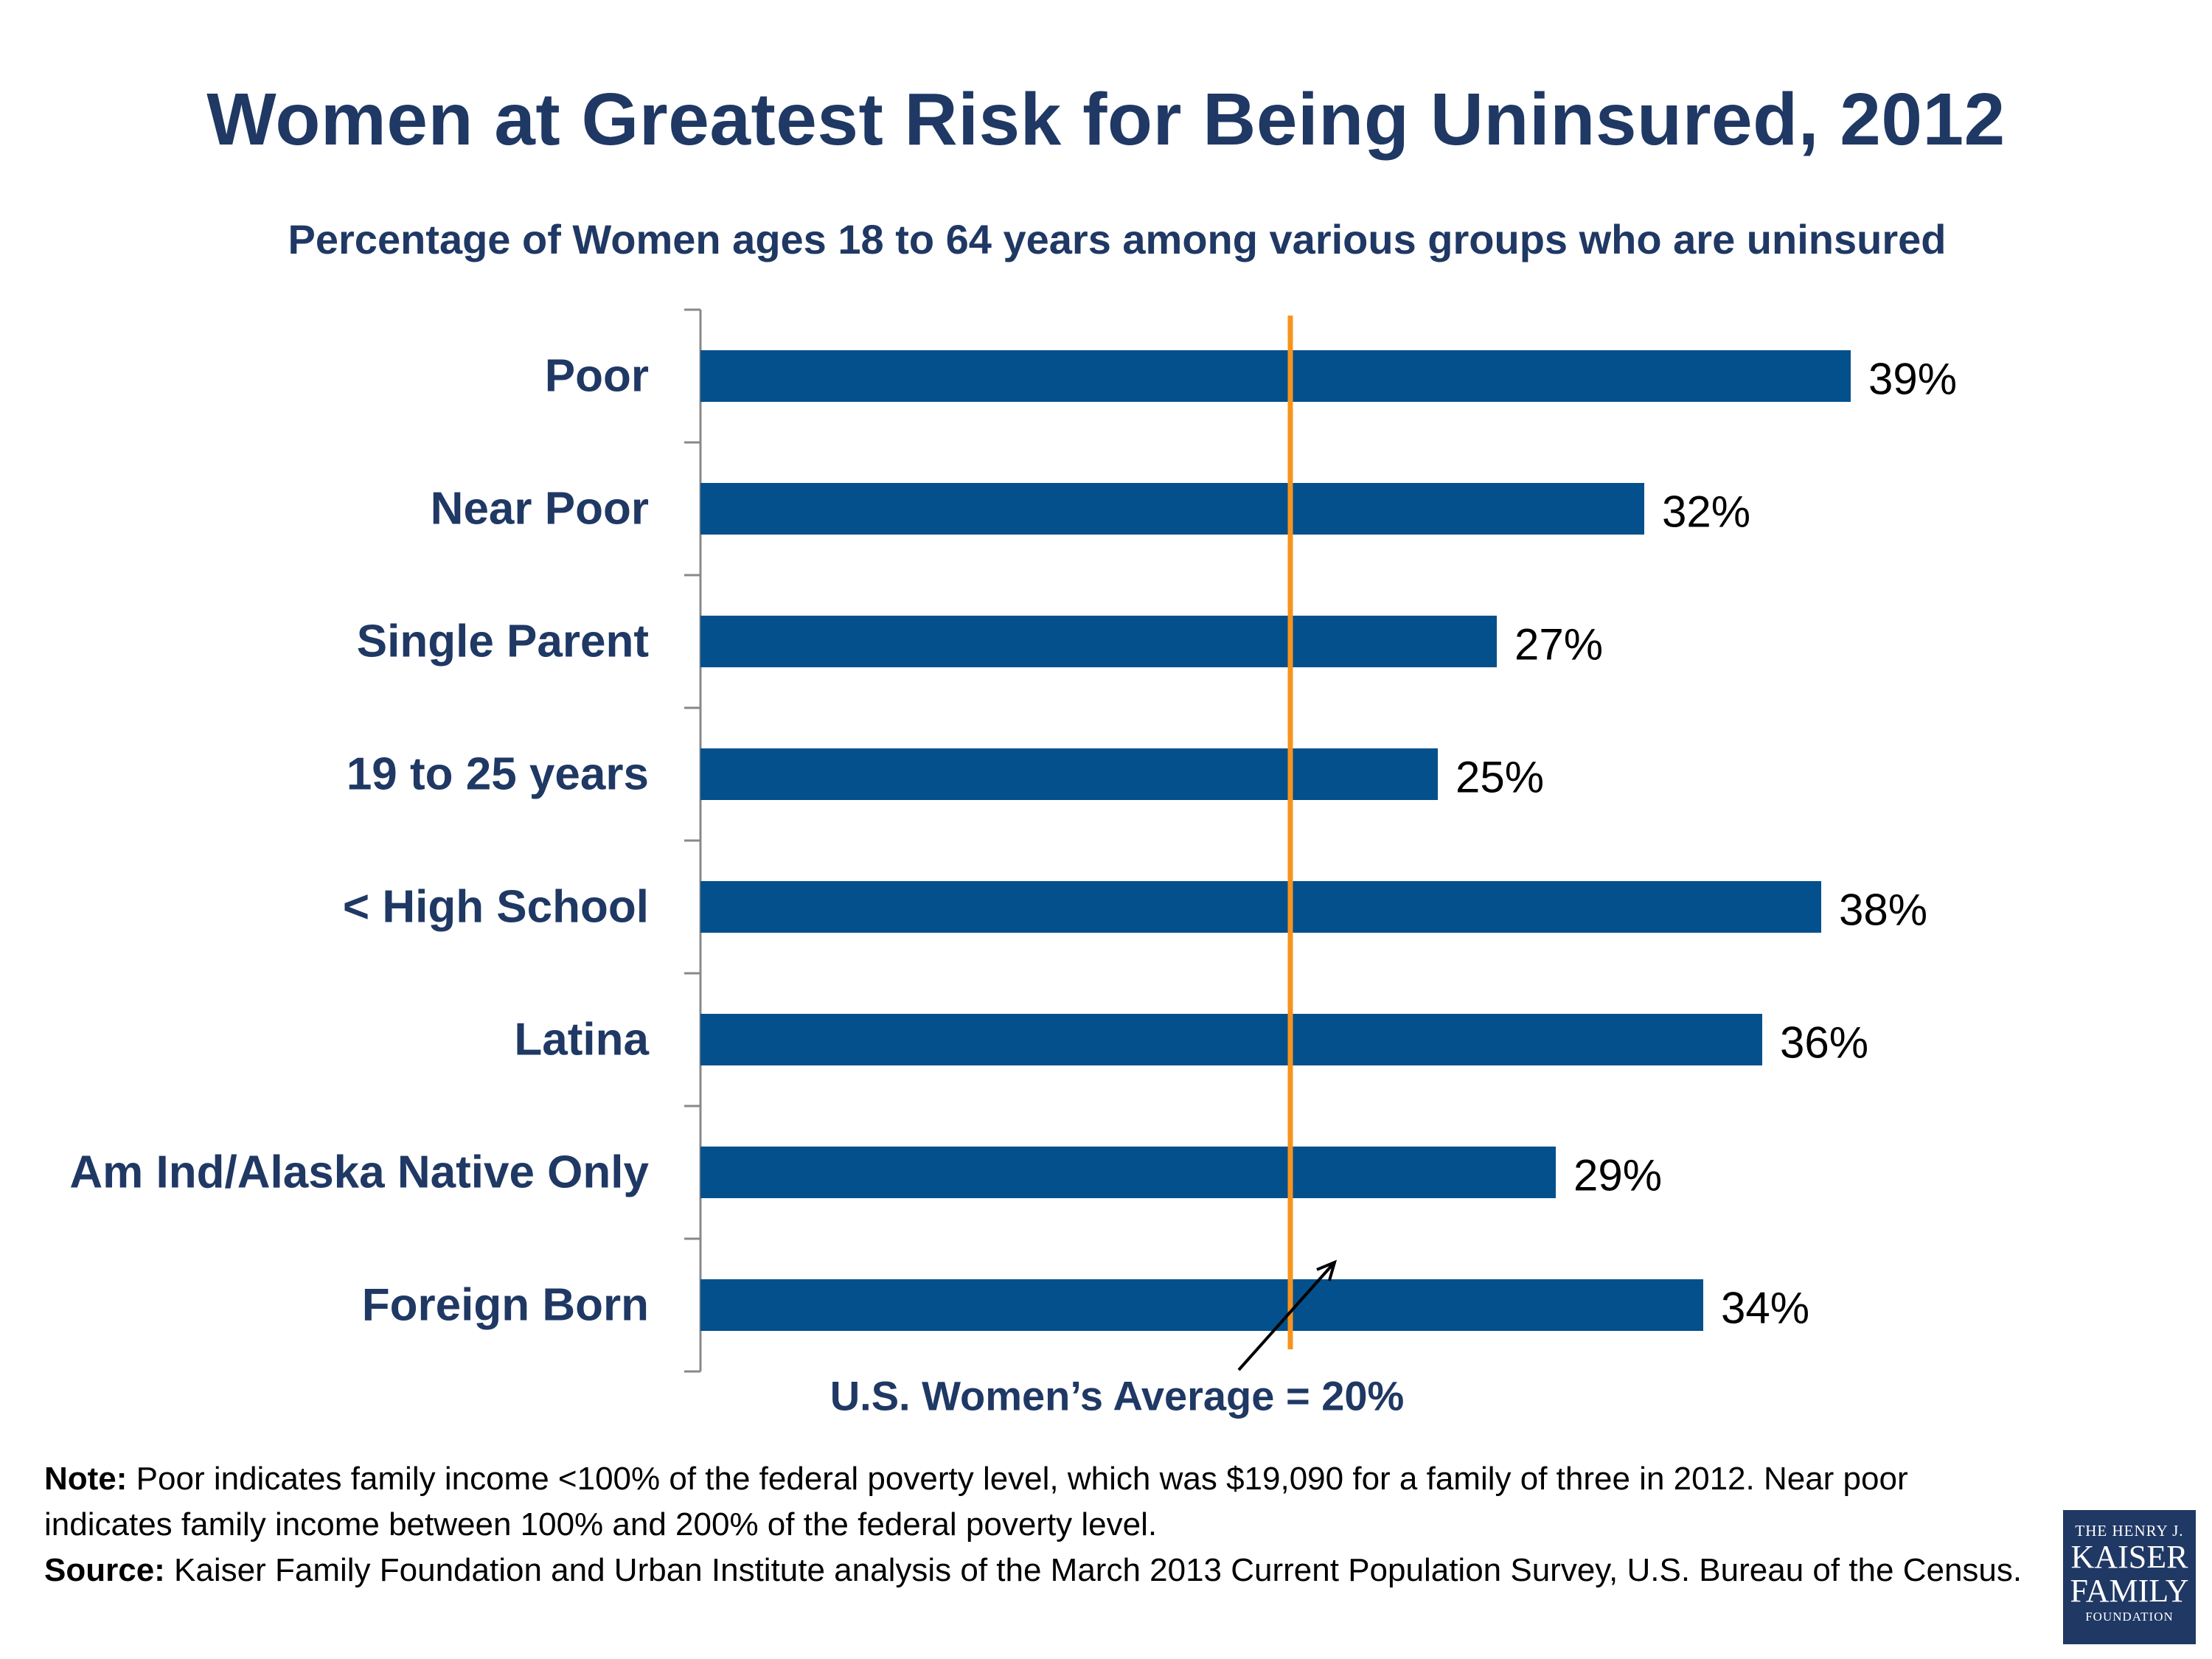  Describe the element at coordinates (540, 509) in the screenshot. I see `category-label: Near Poor` at that location.